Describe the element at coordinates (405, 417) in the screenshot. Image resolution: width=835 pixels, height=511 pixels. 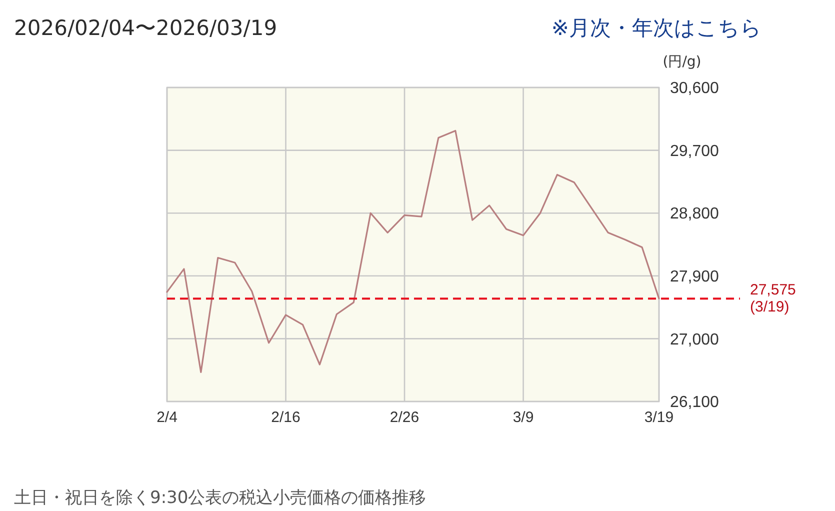
I see `x-tick-label: 2/26` at that location.